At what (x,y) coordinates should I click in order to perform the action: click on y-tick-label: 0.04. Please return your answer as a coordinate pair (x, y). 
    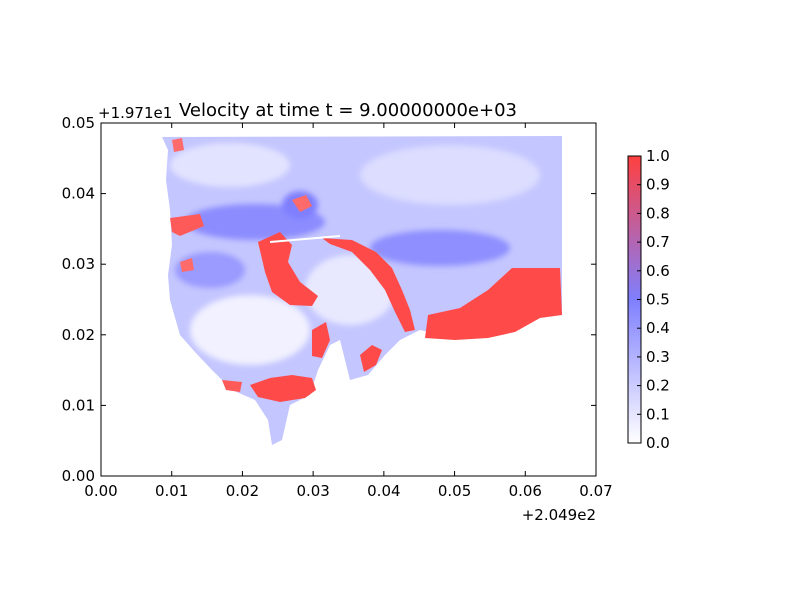
    Looking at the image, I should click on (78, 194).